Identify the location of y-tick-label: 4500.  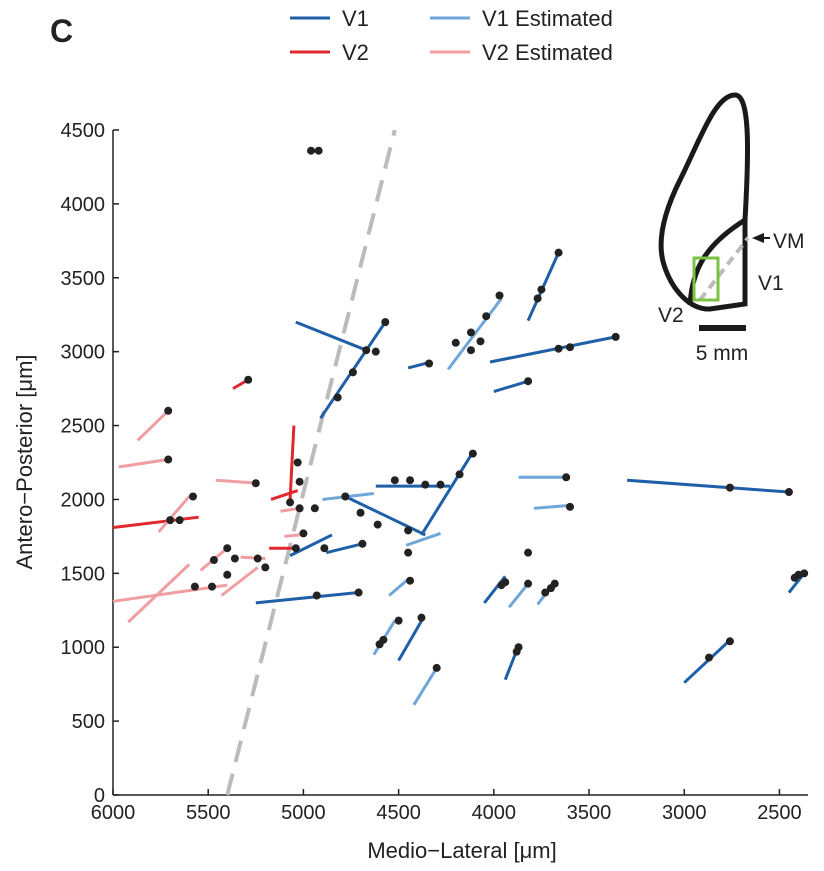
(83, 131).